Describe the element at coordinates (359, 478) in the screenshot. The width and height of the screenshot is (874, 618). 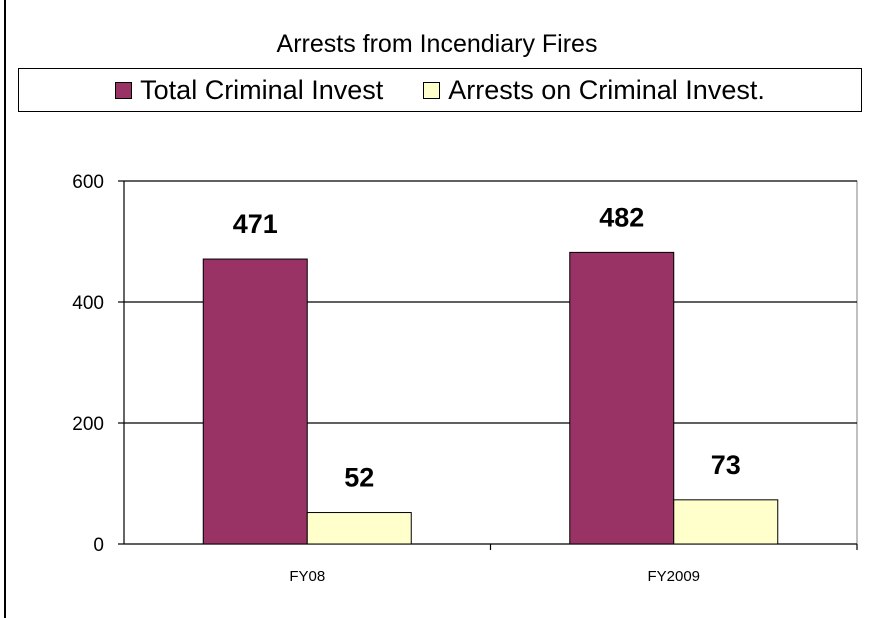
I see `data-label-fy08-series-1: 52` at that location.